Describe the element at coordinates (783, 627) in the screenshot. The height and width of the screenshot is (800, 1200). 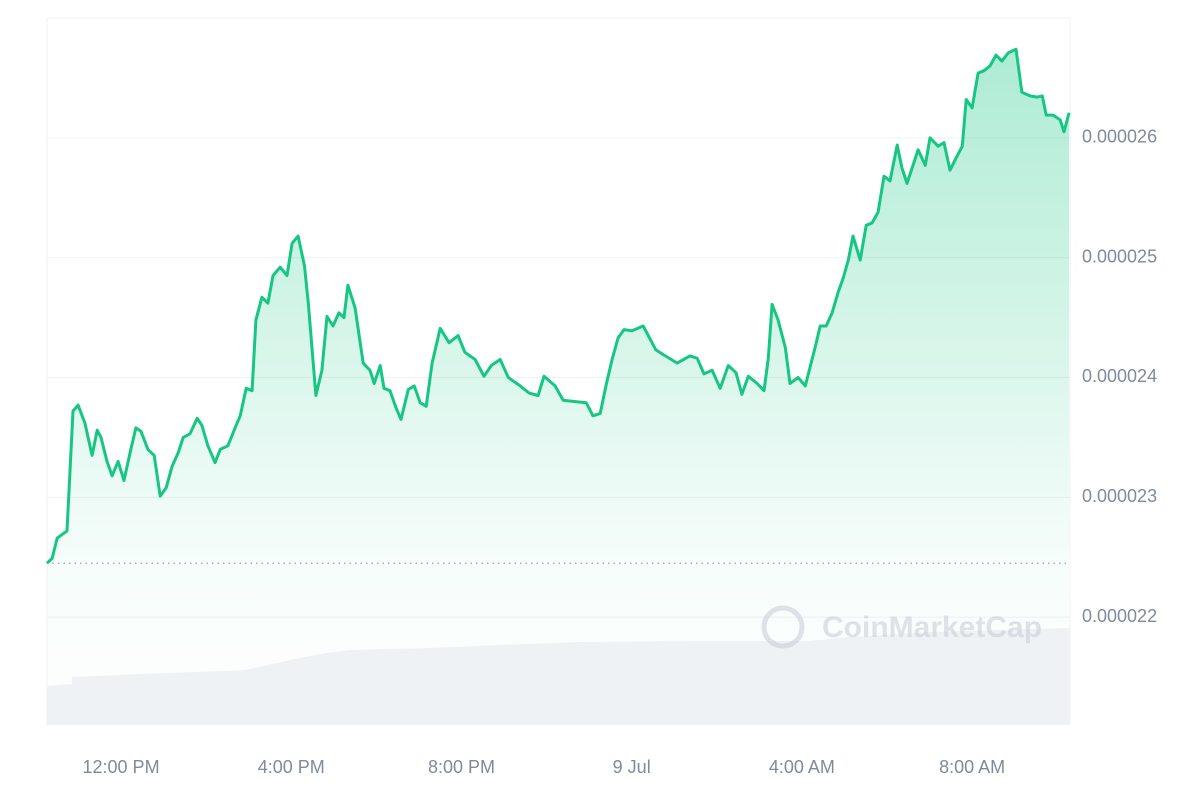
I see `watermark-logo` at that location.